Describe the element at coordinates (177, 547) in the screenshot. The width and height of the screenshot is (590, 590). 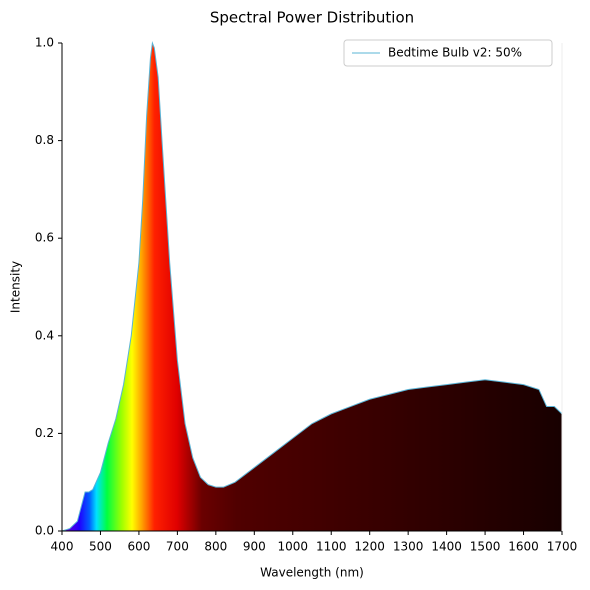
I see `x-tick-label: 700` at that location.